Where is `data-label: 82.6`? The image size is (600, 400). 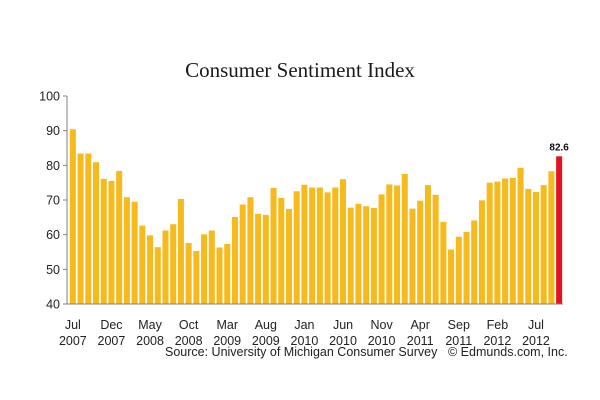
data-label: 82.6 is located at coordinates (559, 147).